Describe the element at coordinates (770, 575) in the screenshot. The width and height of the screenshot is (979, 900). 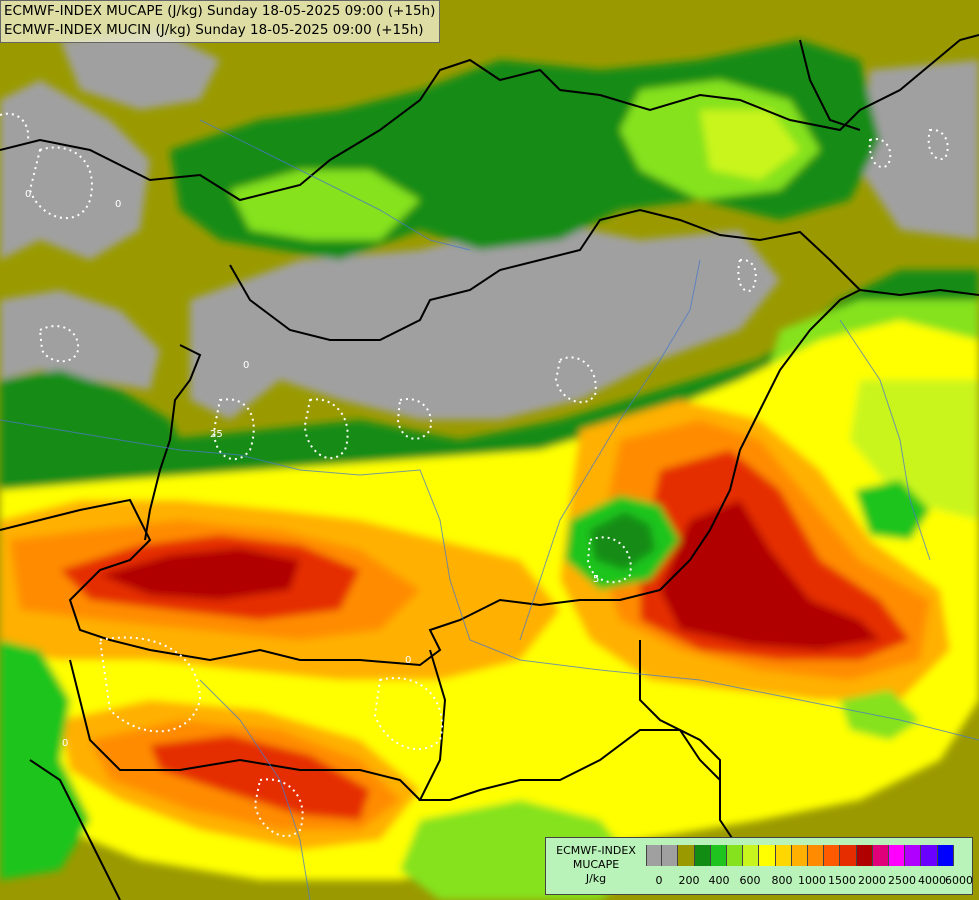
I see `darkred-east` at that location.